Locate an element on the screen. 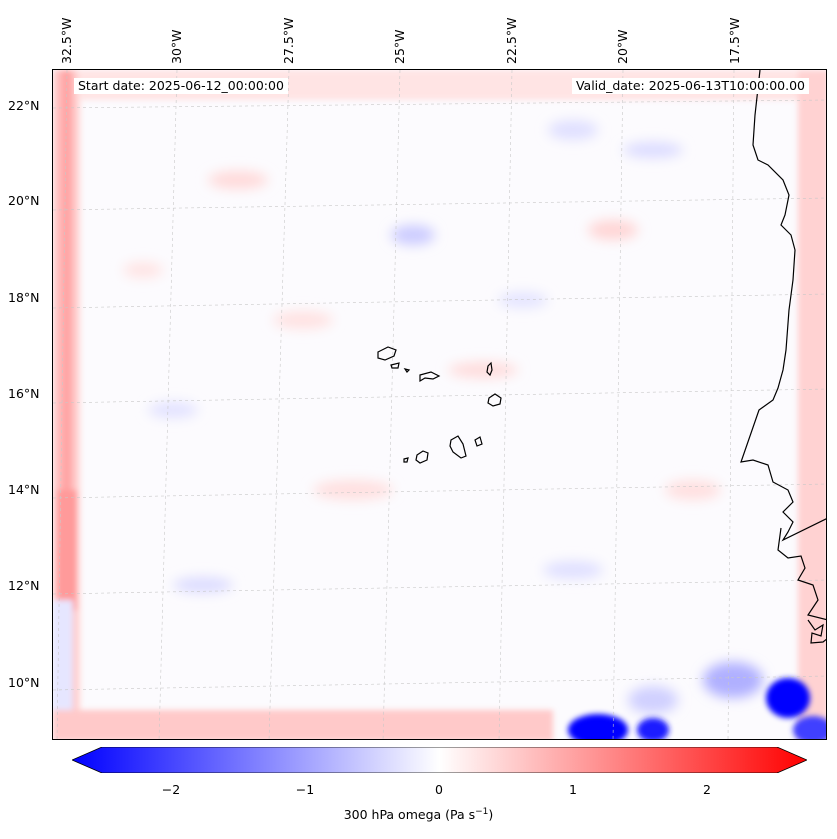 The width and height of the screenshot is (837, 839). colorbar-label: 300 hPa omega (Pa s−1) is located at coordinates (418, 814).